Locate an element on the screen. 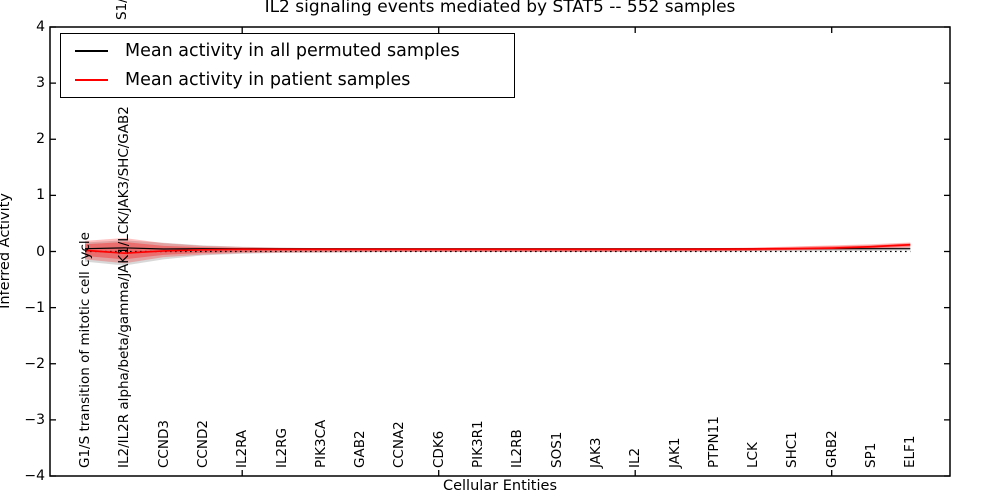 The height and width of the screenshot is (500, 1000). mean-lines is located at coordinates (497, 249).